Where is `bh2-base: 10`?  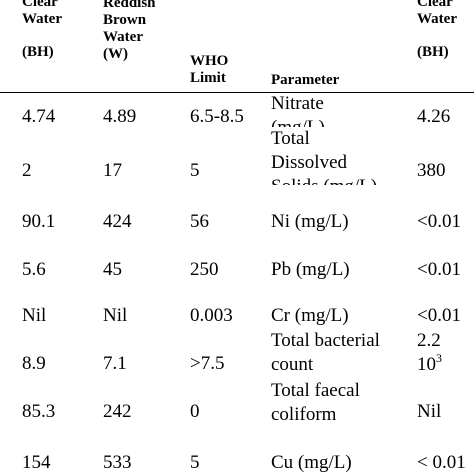
bh2-base: 10 is located at coordinates (426, 364).